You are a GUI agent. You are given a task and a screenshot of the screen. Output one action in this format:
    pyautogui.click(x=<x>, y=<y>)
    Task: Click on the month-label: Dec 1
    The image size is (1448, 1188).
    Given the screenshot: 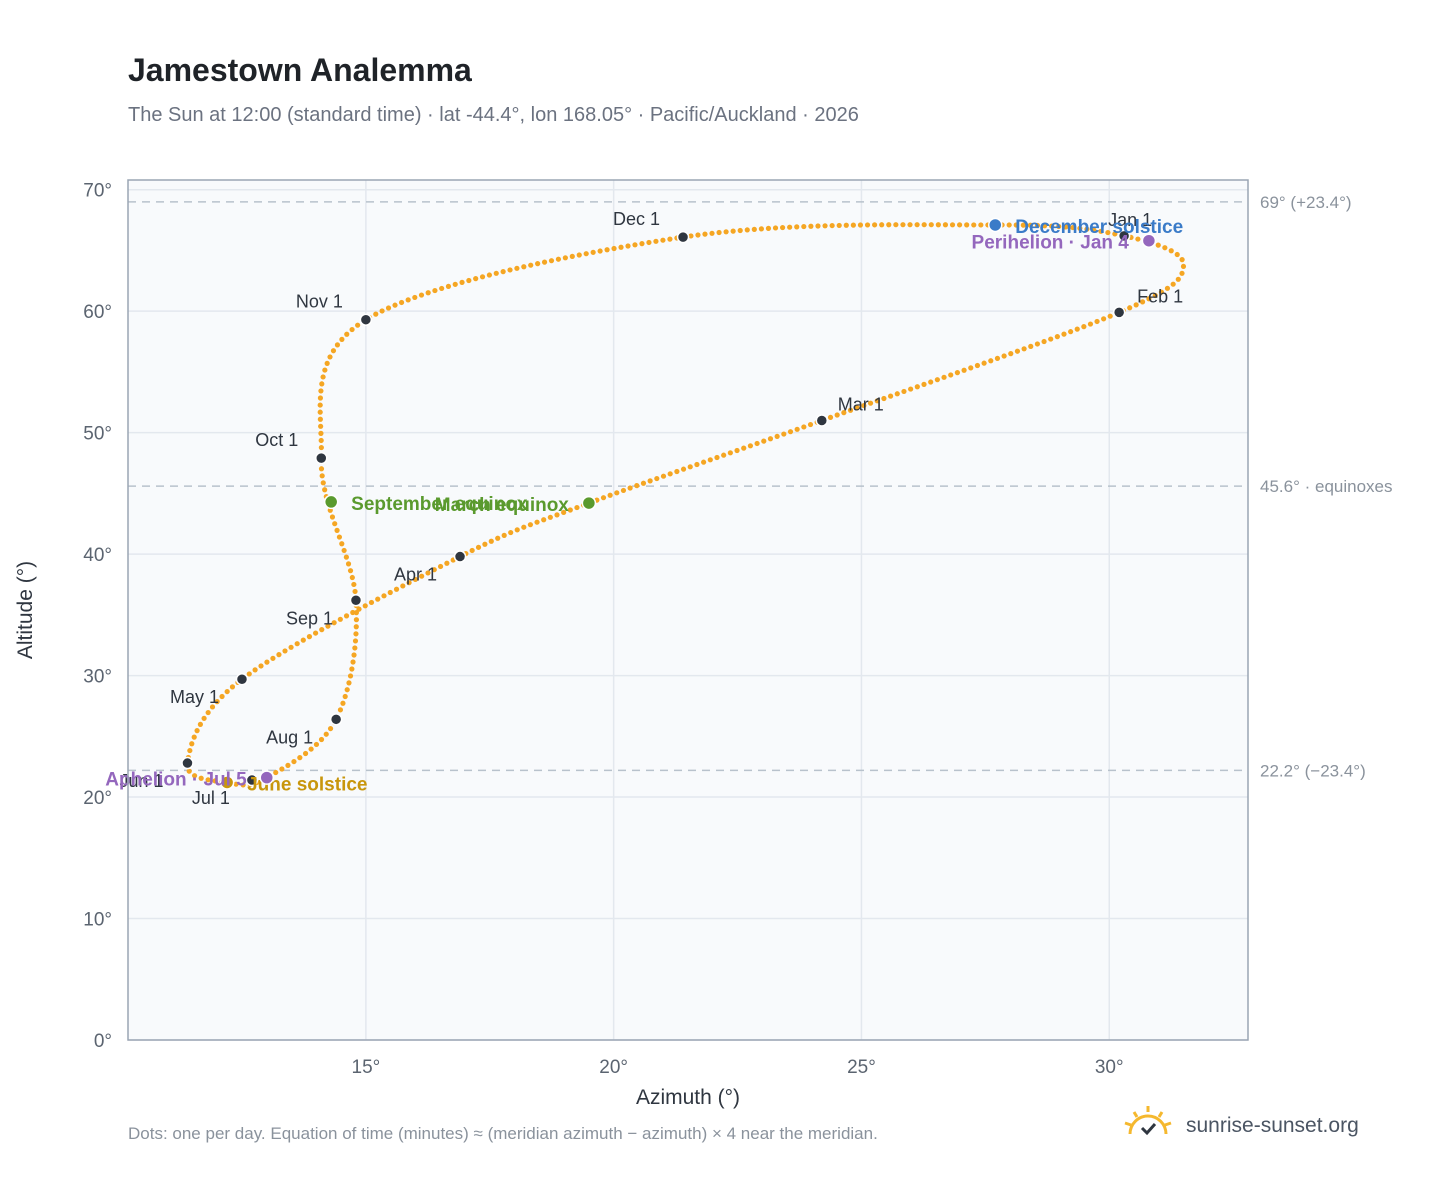 What is the action you would take?
    pyautogui.click(x=636, y=219)
    